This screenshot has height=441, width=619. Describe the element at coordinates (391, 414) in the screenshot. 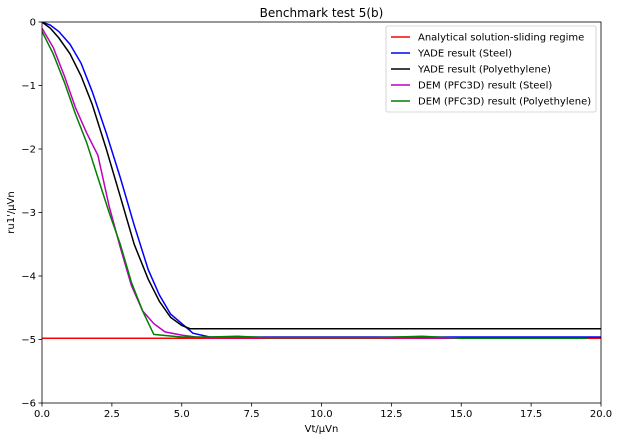

I see `x-tick-label: 12.5` at that location.